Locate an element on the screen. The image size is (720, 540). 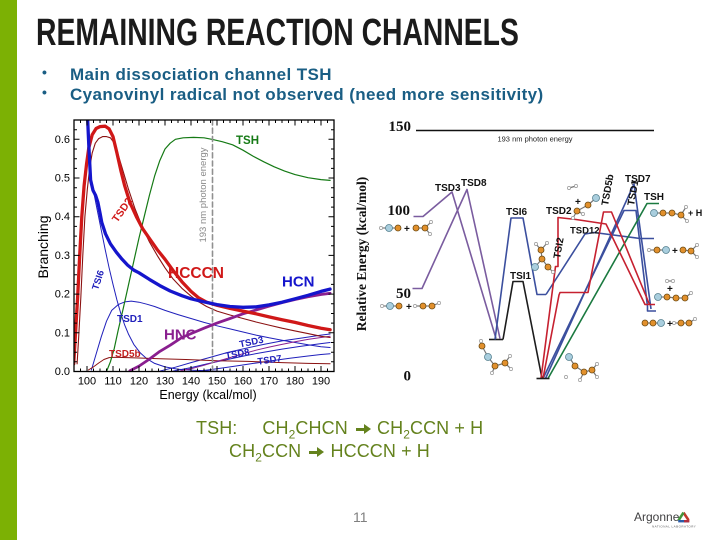
svg-text: Argonne is located at coordinates (657, 517).